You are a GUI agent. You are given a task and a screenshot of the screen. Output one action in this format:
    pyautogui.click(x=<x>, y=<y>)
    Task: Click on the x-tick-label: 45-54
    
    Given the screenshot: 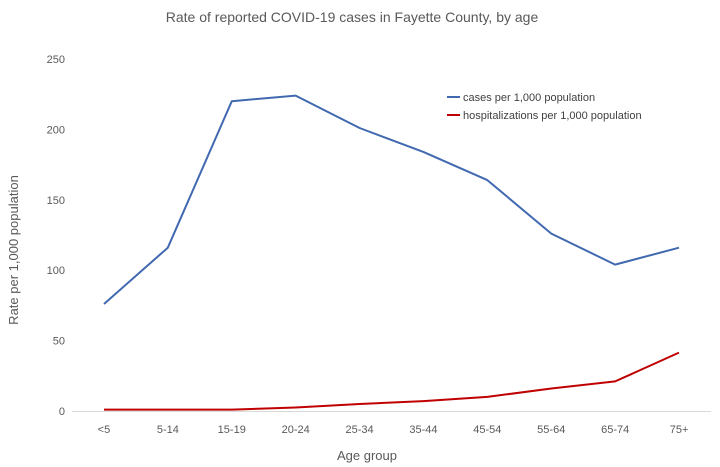 What is the action you would take?
    pyautogui.click(x=487, y=430)
    